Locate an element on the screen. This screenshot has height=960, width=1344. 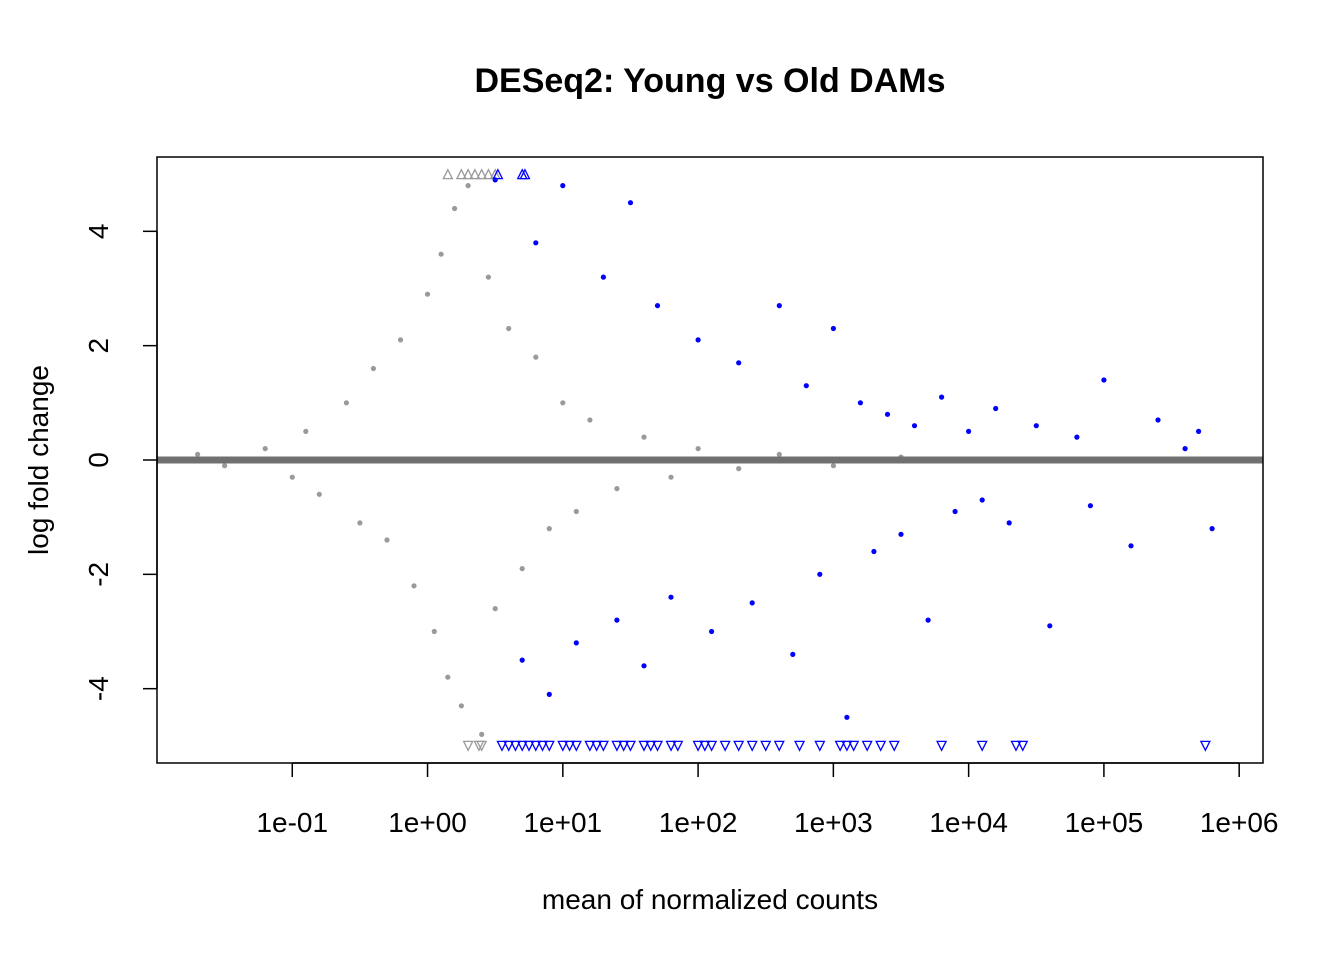
x-tick-label: 1e+03 is located at coordinates (833, 822).